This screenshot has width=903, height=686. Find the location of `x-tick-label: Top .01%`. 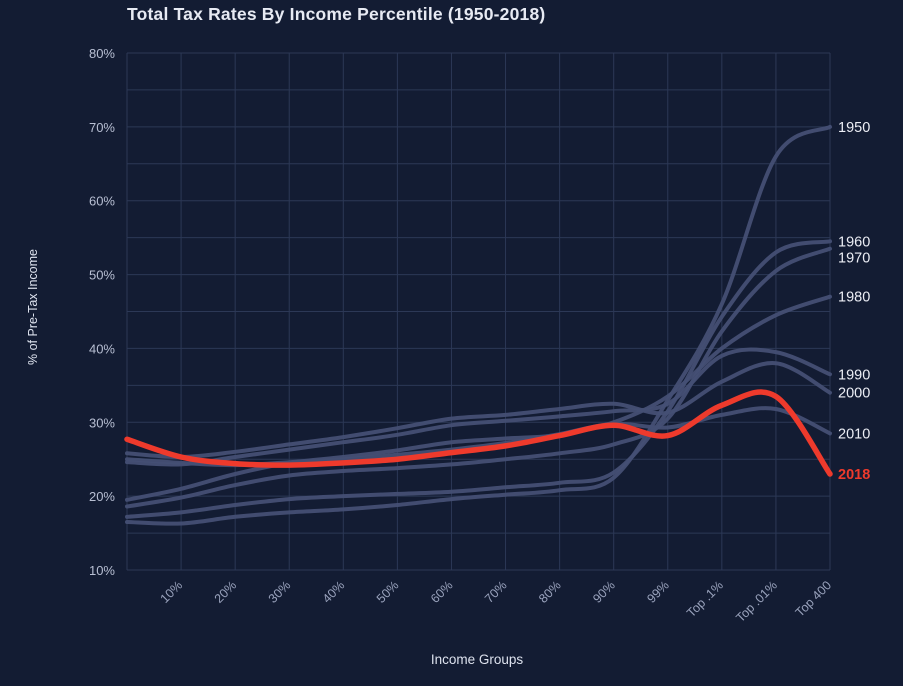

x-tick-label: Top .01% is located at coordinates (756, 601).